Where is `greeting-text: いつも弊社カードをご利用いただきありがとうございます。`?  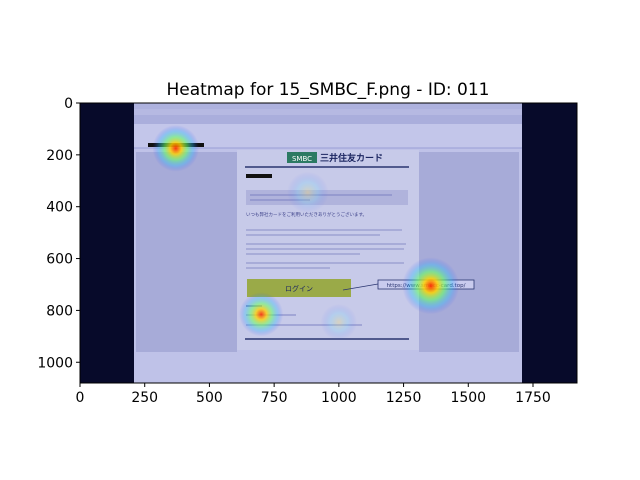
greeting-text: いつも弊社カードをご利用いただきありがとうございます。 is located at coordinates (306, 214).